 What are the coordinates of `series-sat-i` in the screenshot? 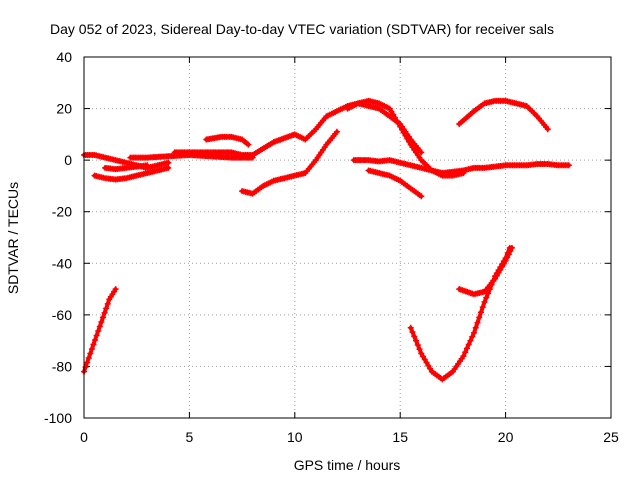 It's located at (461, 167).